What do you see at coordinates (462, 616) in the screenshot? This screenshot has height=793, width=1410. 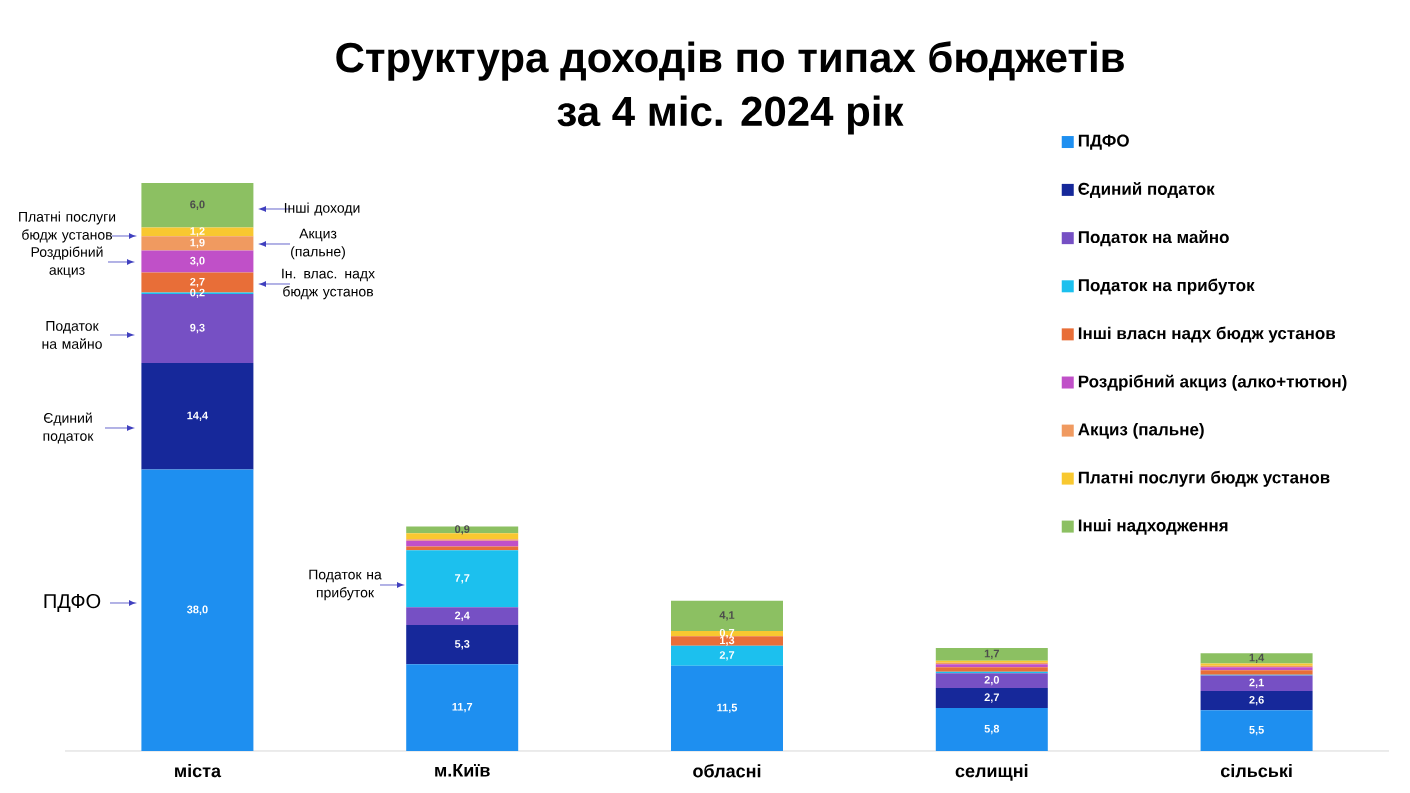 I see `data-label: 2,4` at bounding box center [462, 616].